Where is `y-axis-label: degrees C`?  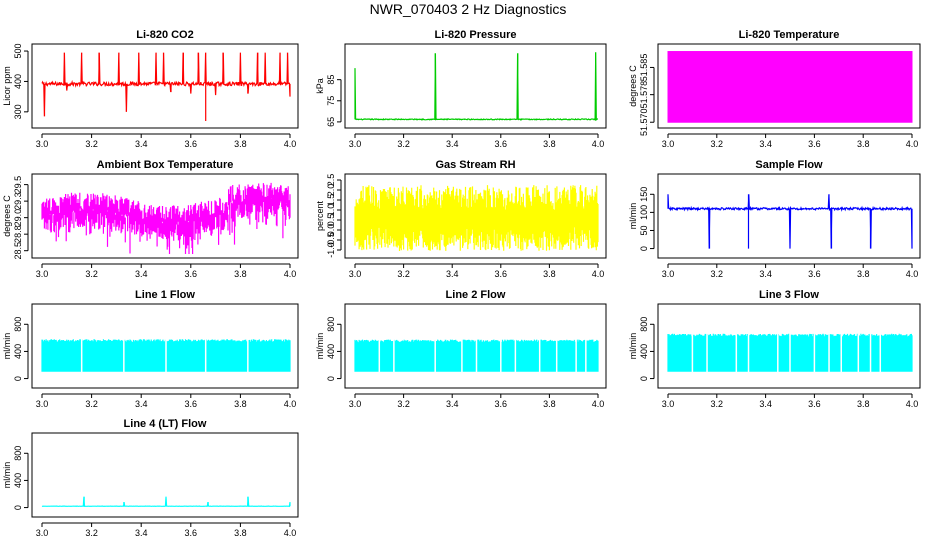 y-axis-label: degrees C is located at coordinates (633, 86).